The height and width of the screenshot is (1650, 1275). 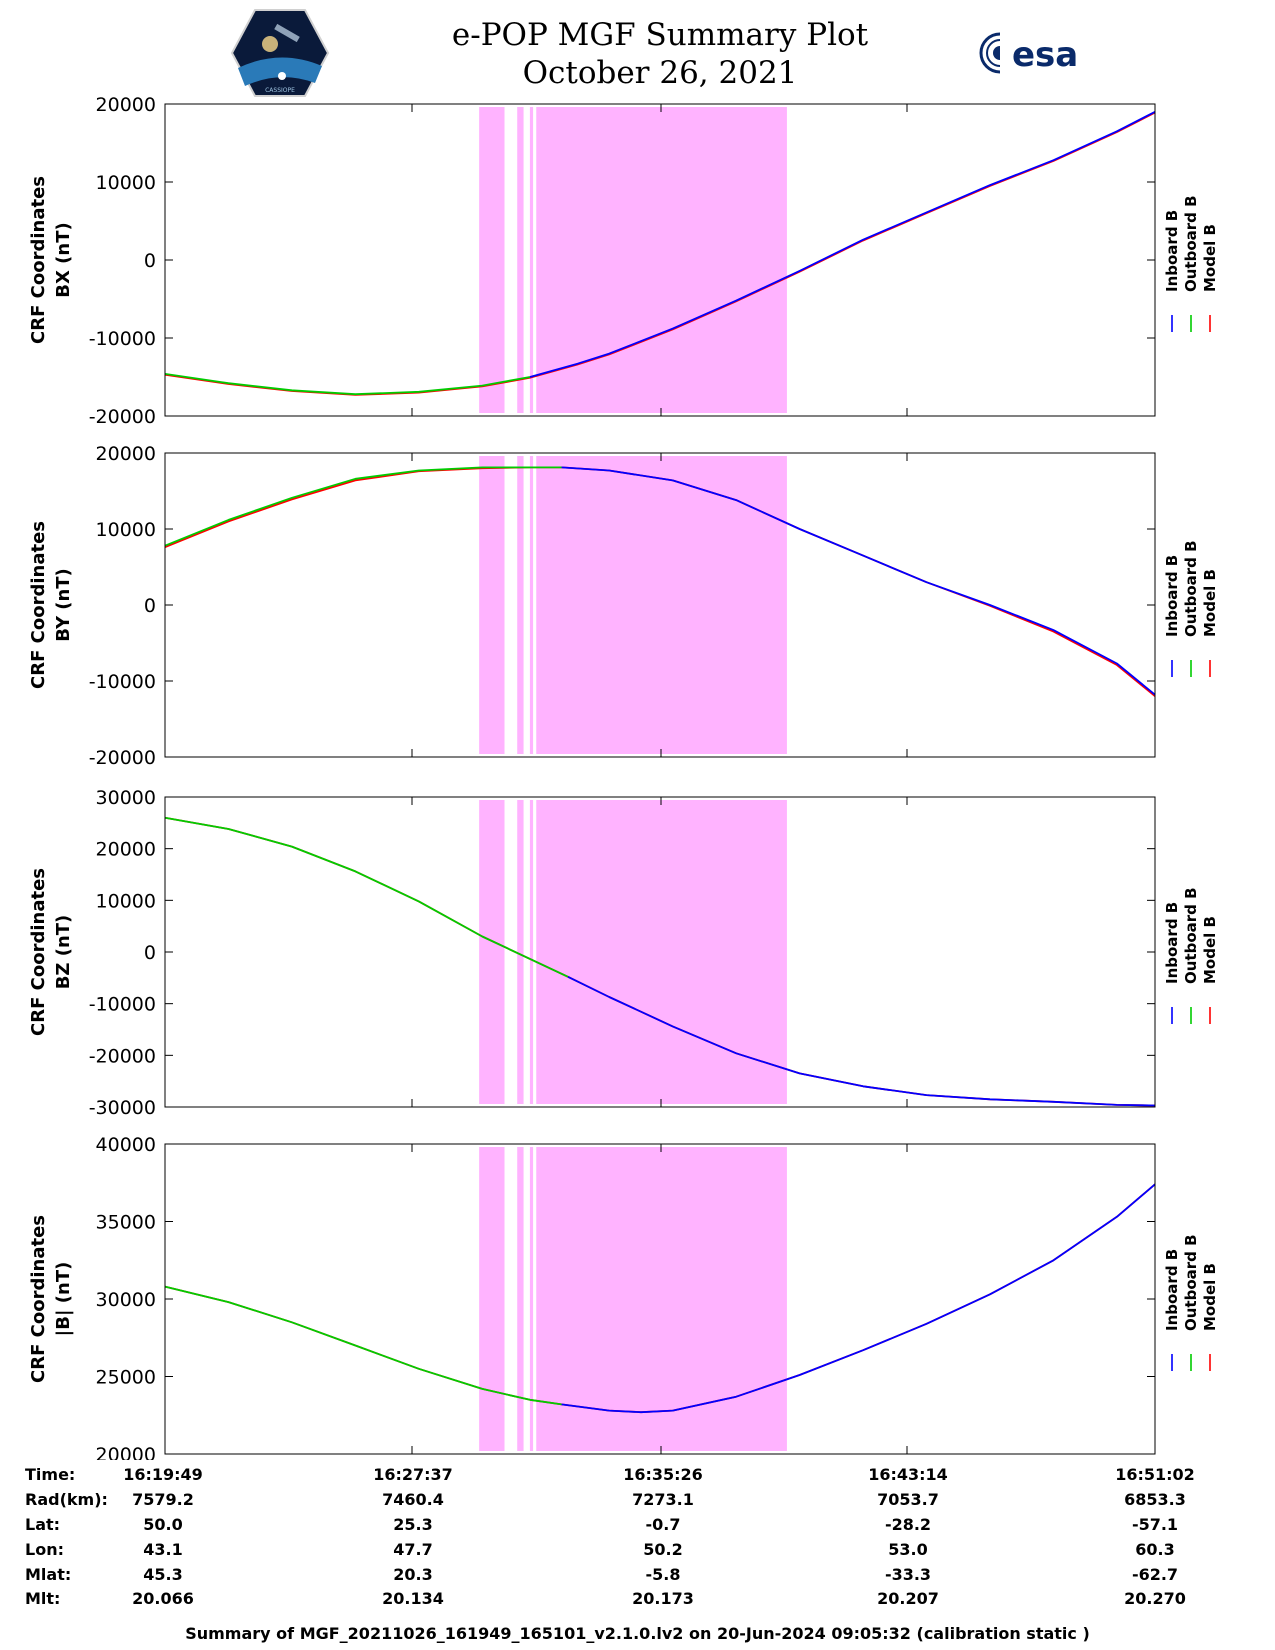 I want to click on info-cell: -0.7, so click(x=663, y=1524).